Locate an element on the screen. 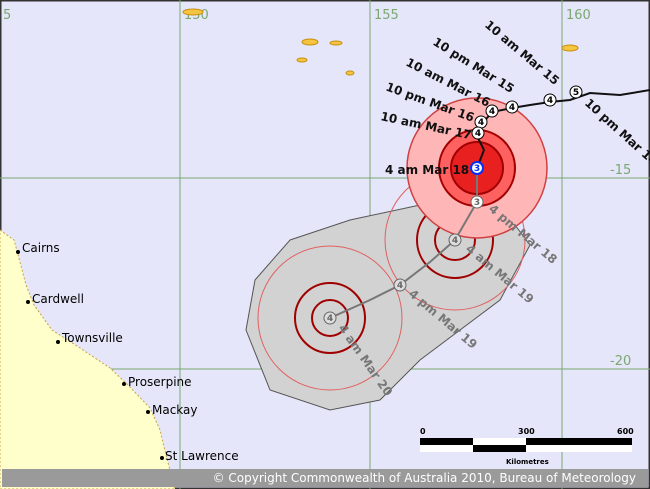 Image resolution: width=650 pixels, height=489 pixels. forecast-marker: 3 is located at coordinates (477, 202).